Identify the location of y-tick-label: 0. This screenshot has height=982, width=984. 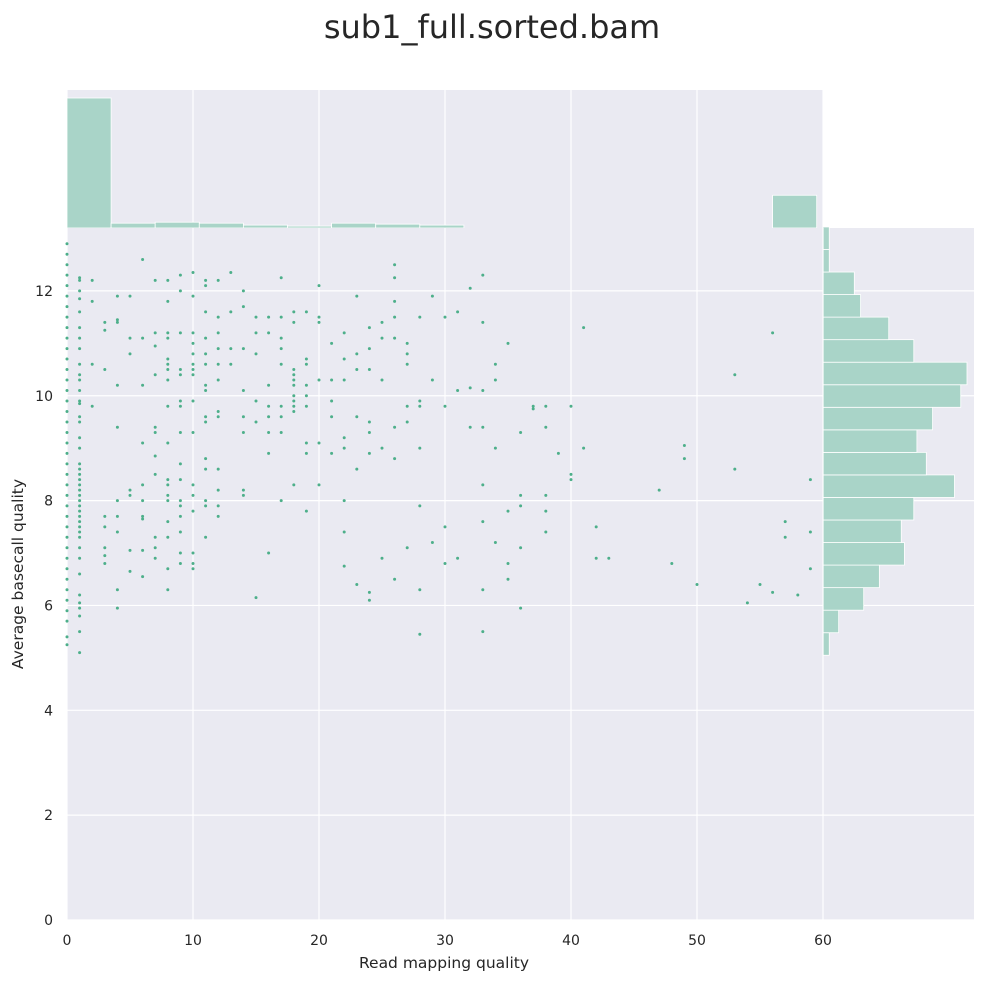
(48, 921).